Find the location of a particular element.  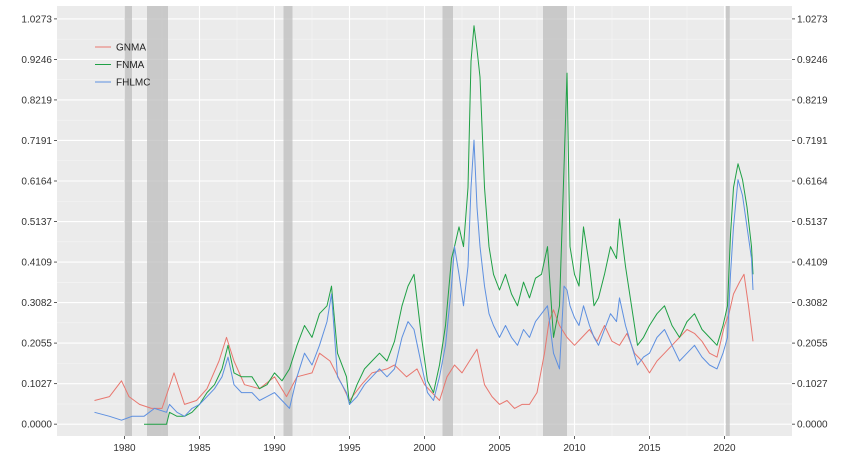

x-tick-label: 1980 is located at coordinates (124, 448).